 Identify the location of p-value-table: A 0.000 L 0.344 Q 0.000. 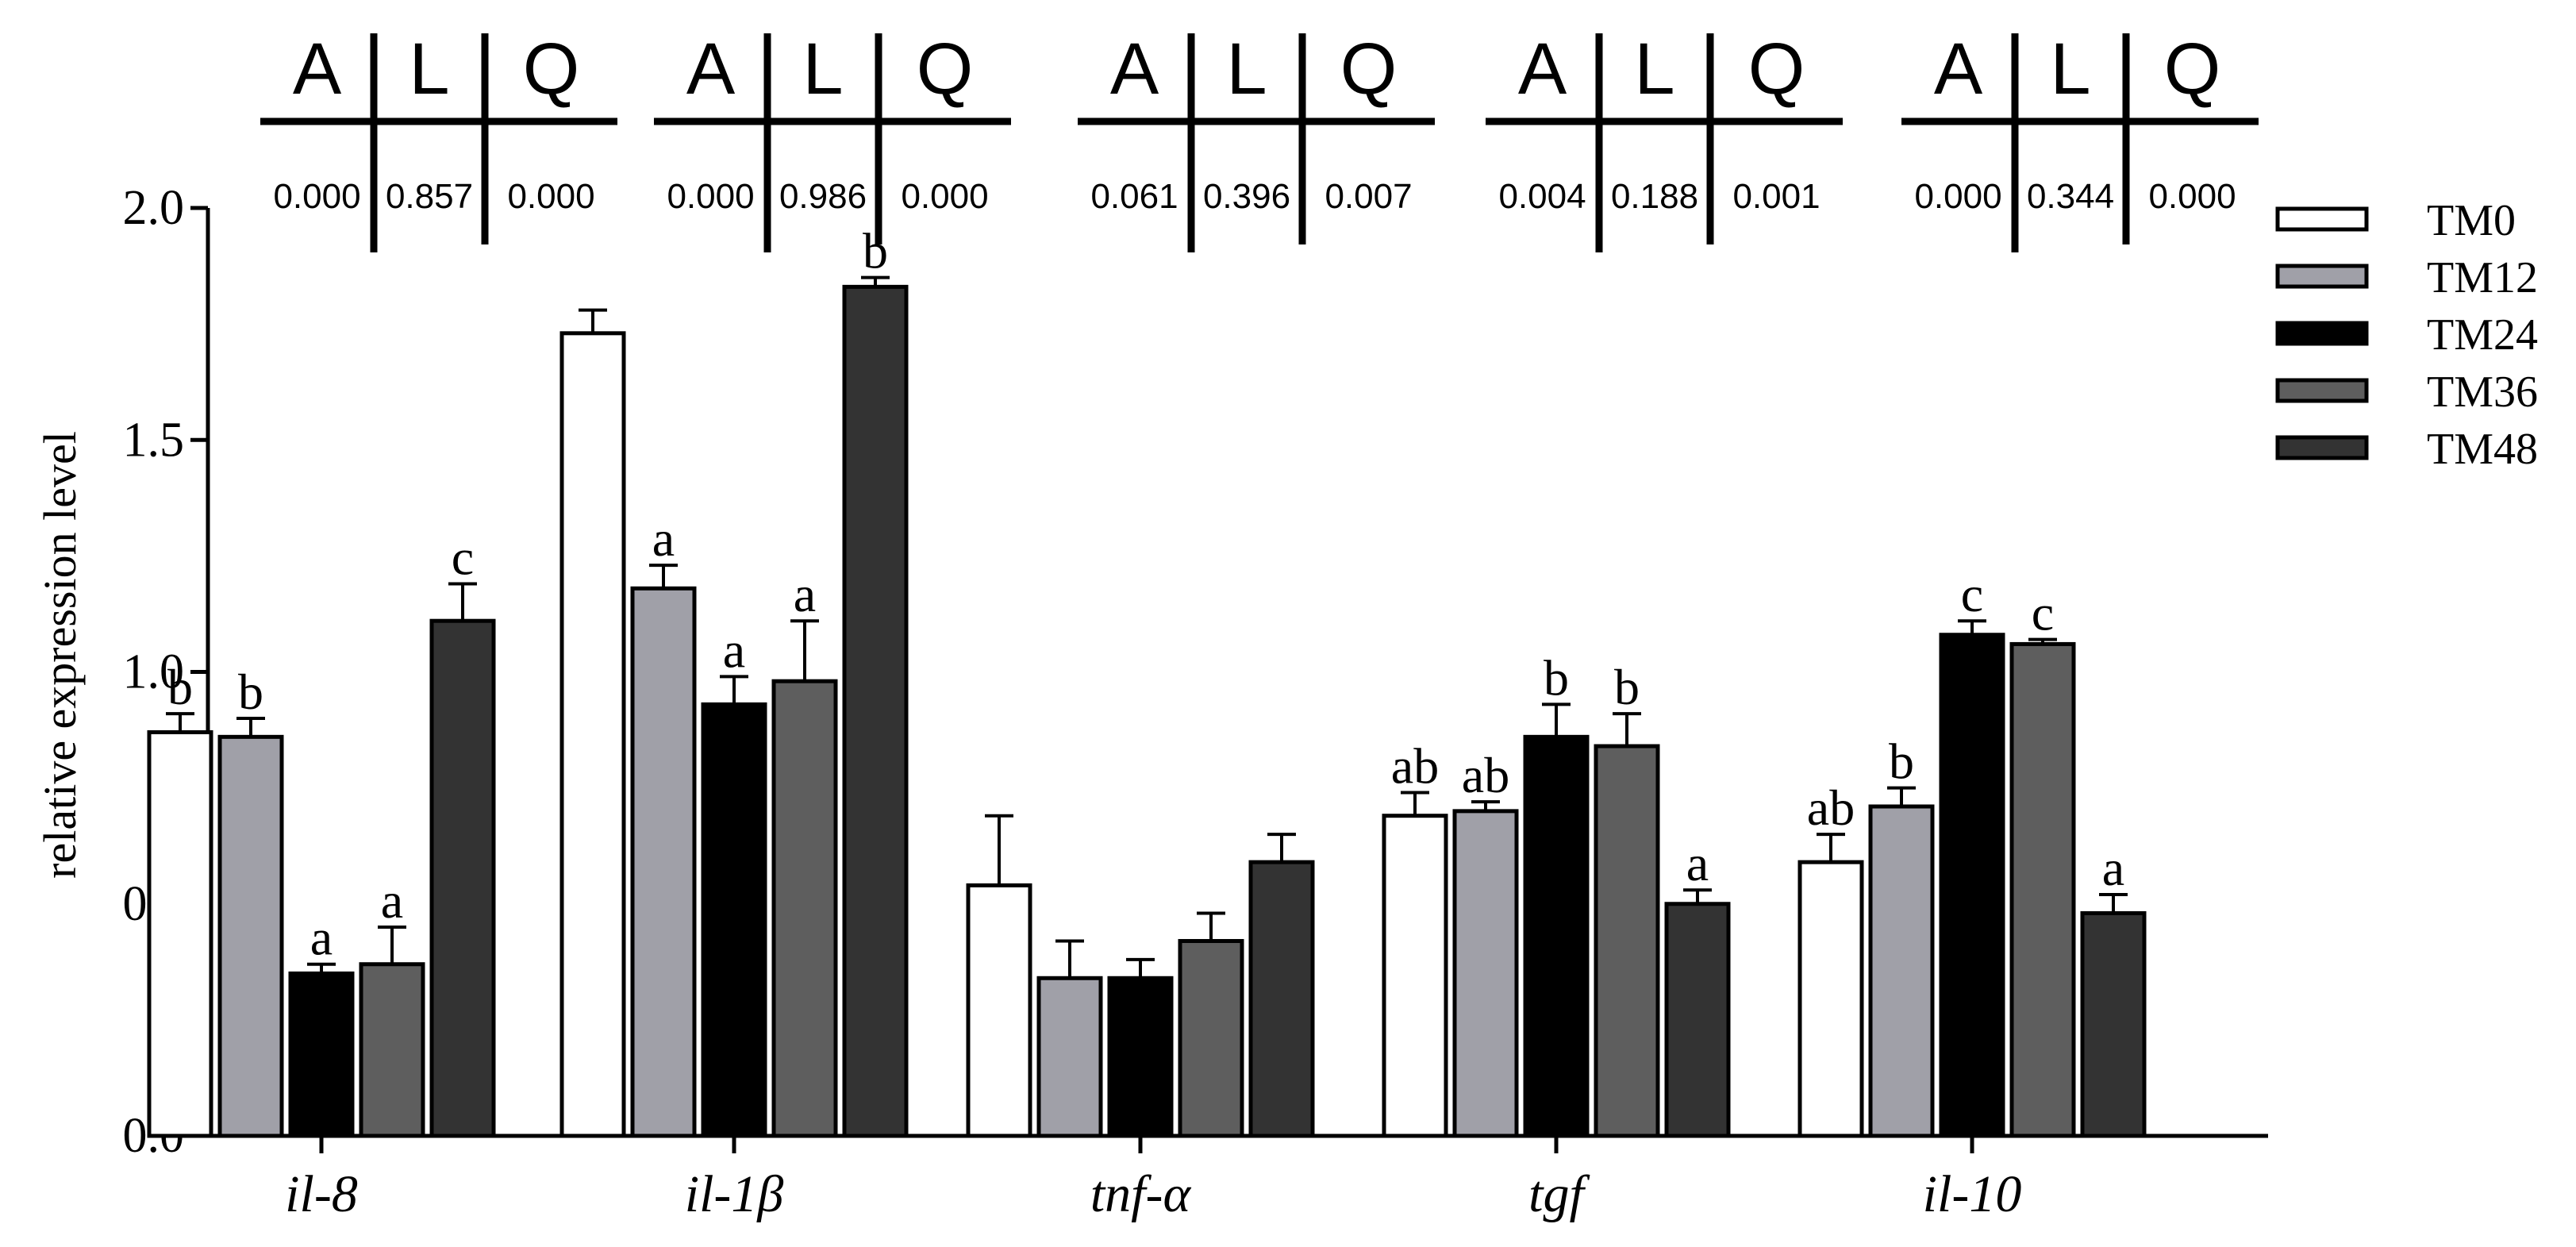
(2080, 140).